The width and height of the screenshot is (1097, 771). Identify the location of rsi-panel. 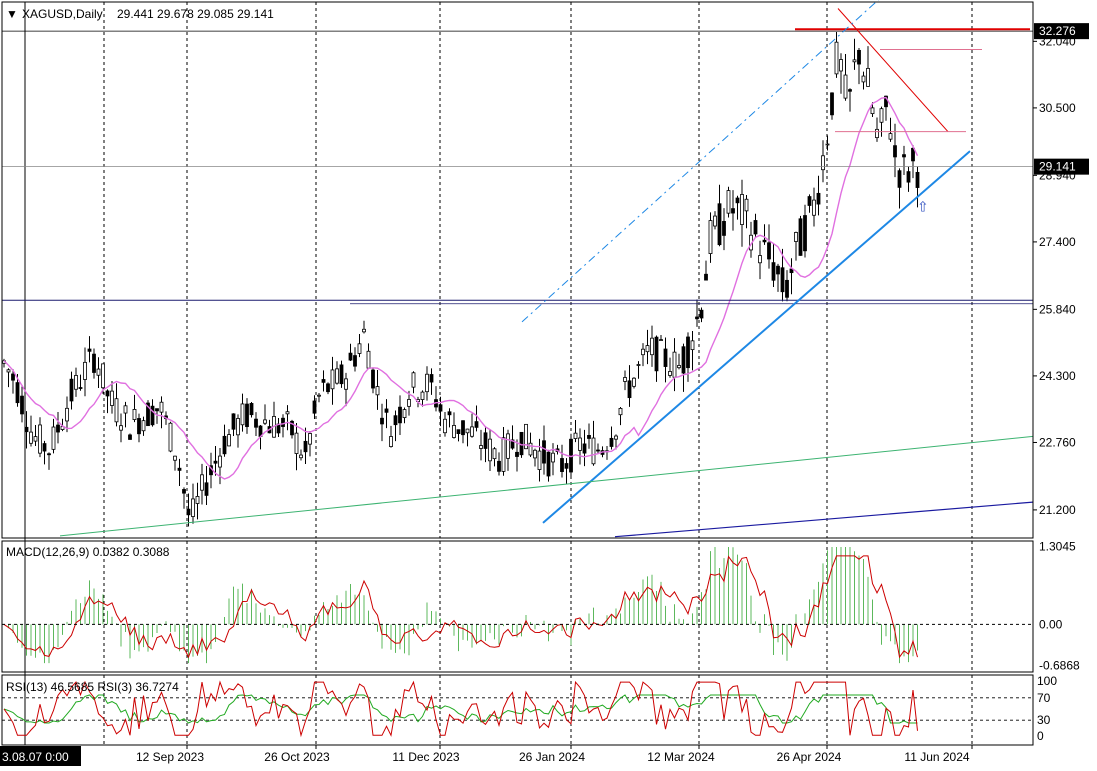
(517, 709).